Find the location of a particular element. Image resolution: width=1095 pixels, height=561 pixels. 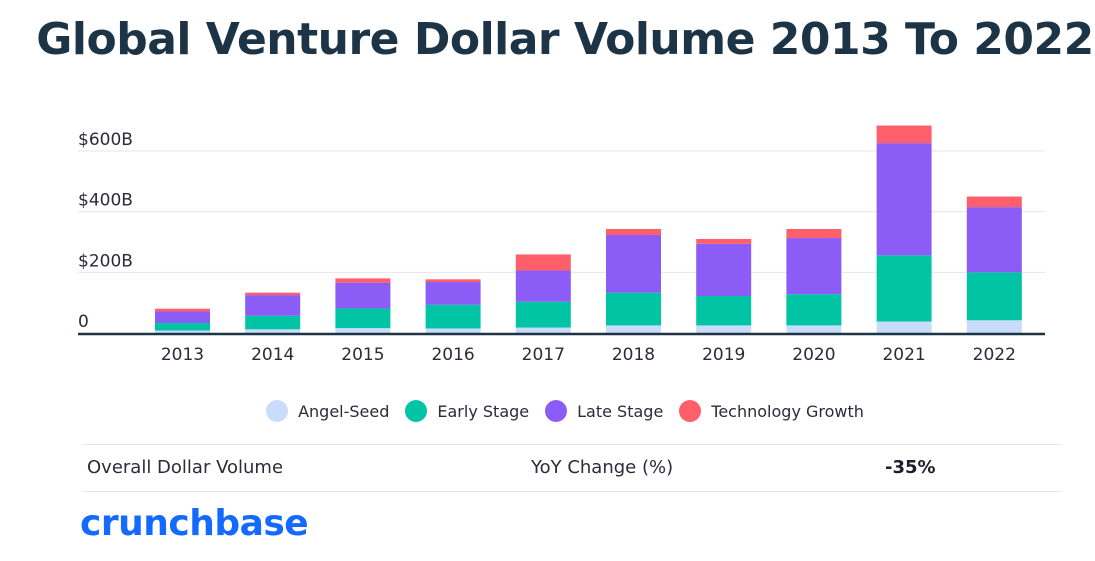

legend-label: Early Stage is located at coordinates (483, 411).